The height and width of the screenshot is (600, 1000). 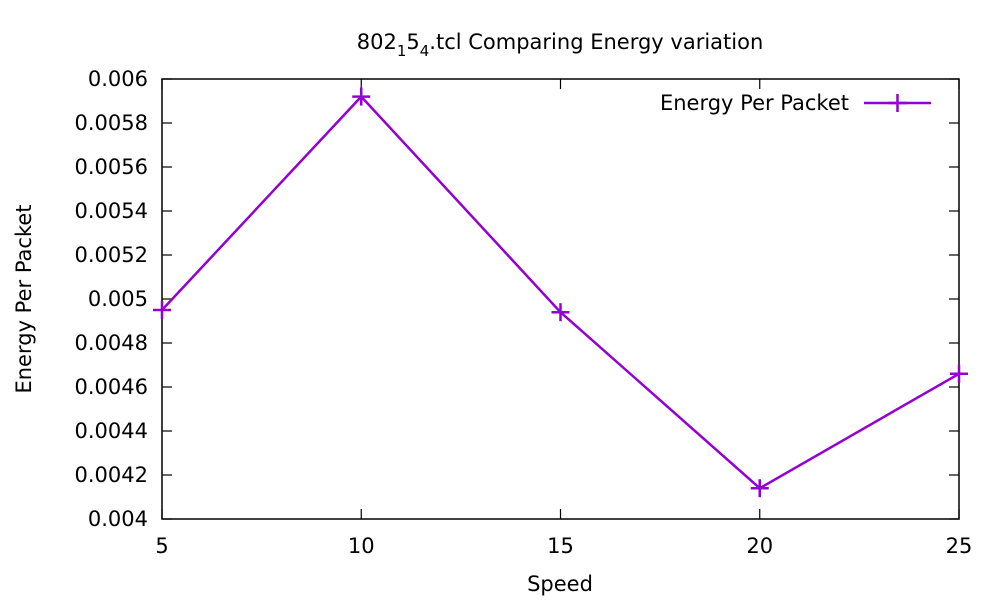 What do you see at coordinates (111, 255) in the screenshot?
I see `y-tick-label: 0.0052` at bounding box center [111, 255].